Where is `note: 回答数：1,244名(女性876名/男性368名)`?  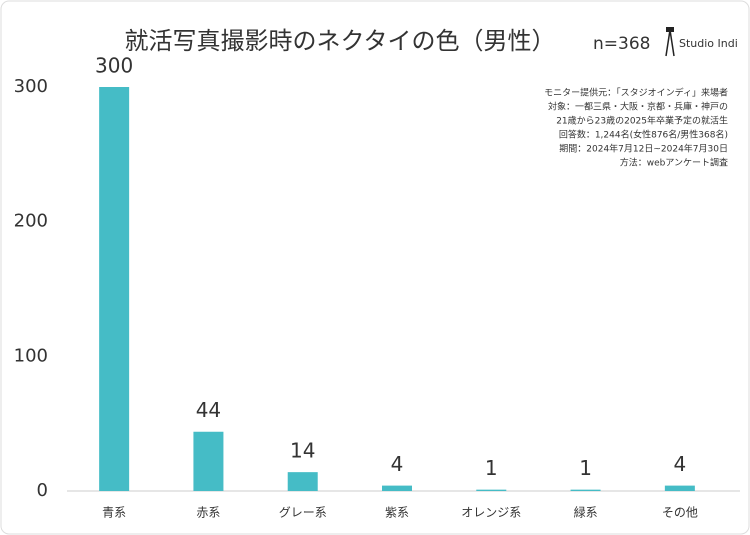
note: 回答数：1,244名(女性876名/男性368名) is located at coordinates (643, 135).